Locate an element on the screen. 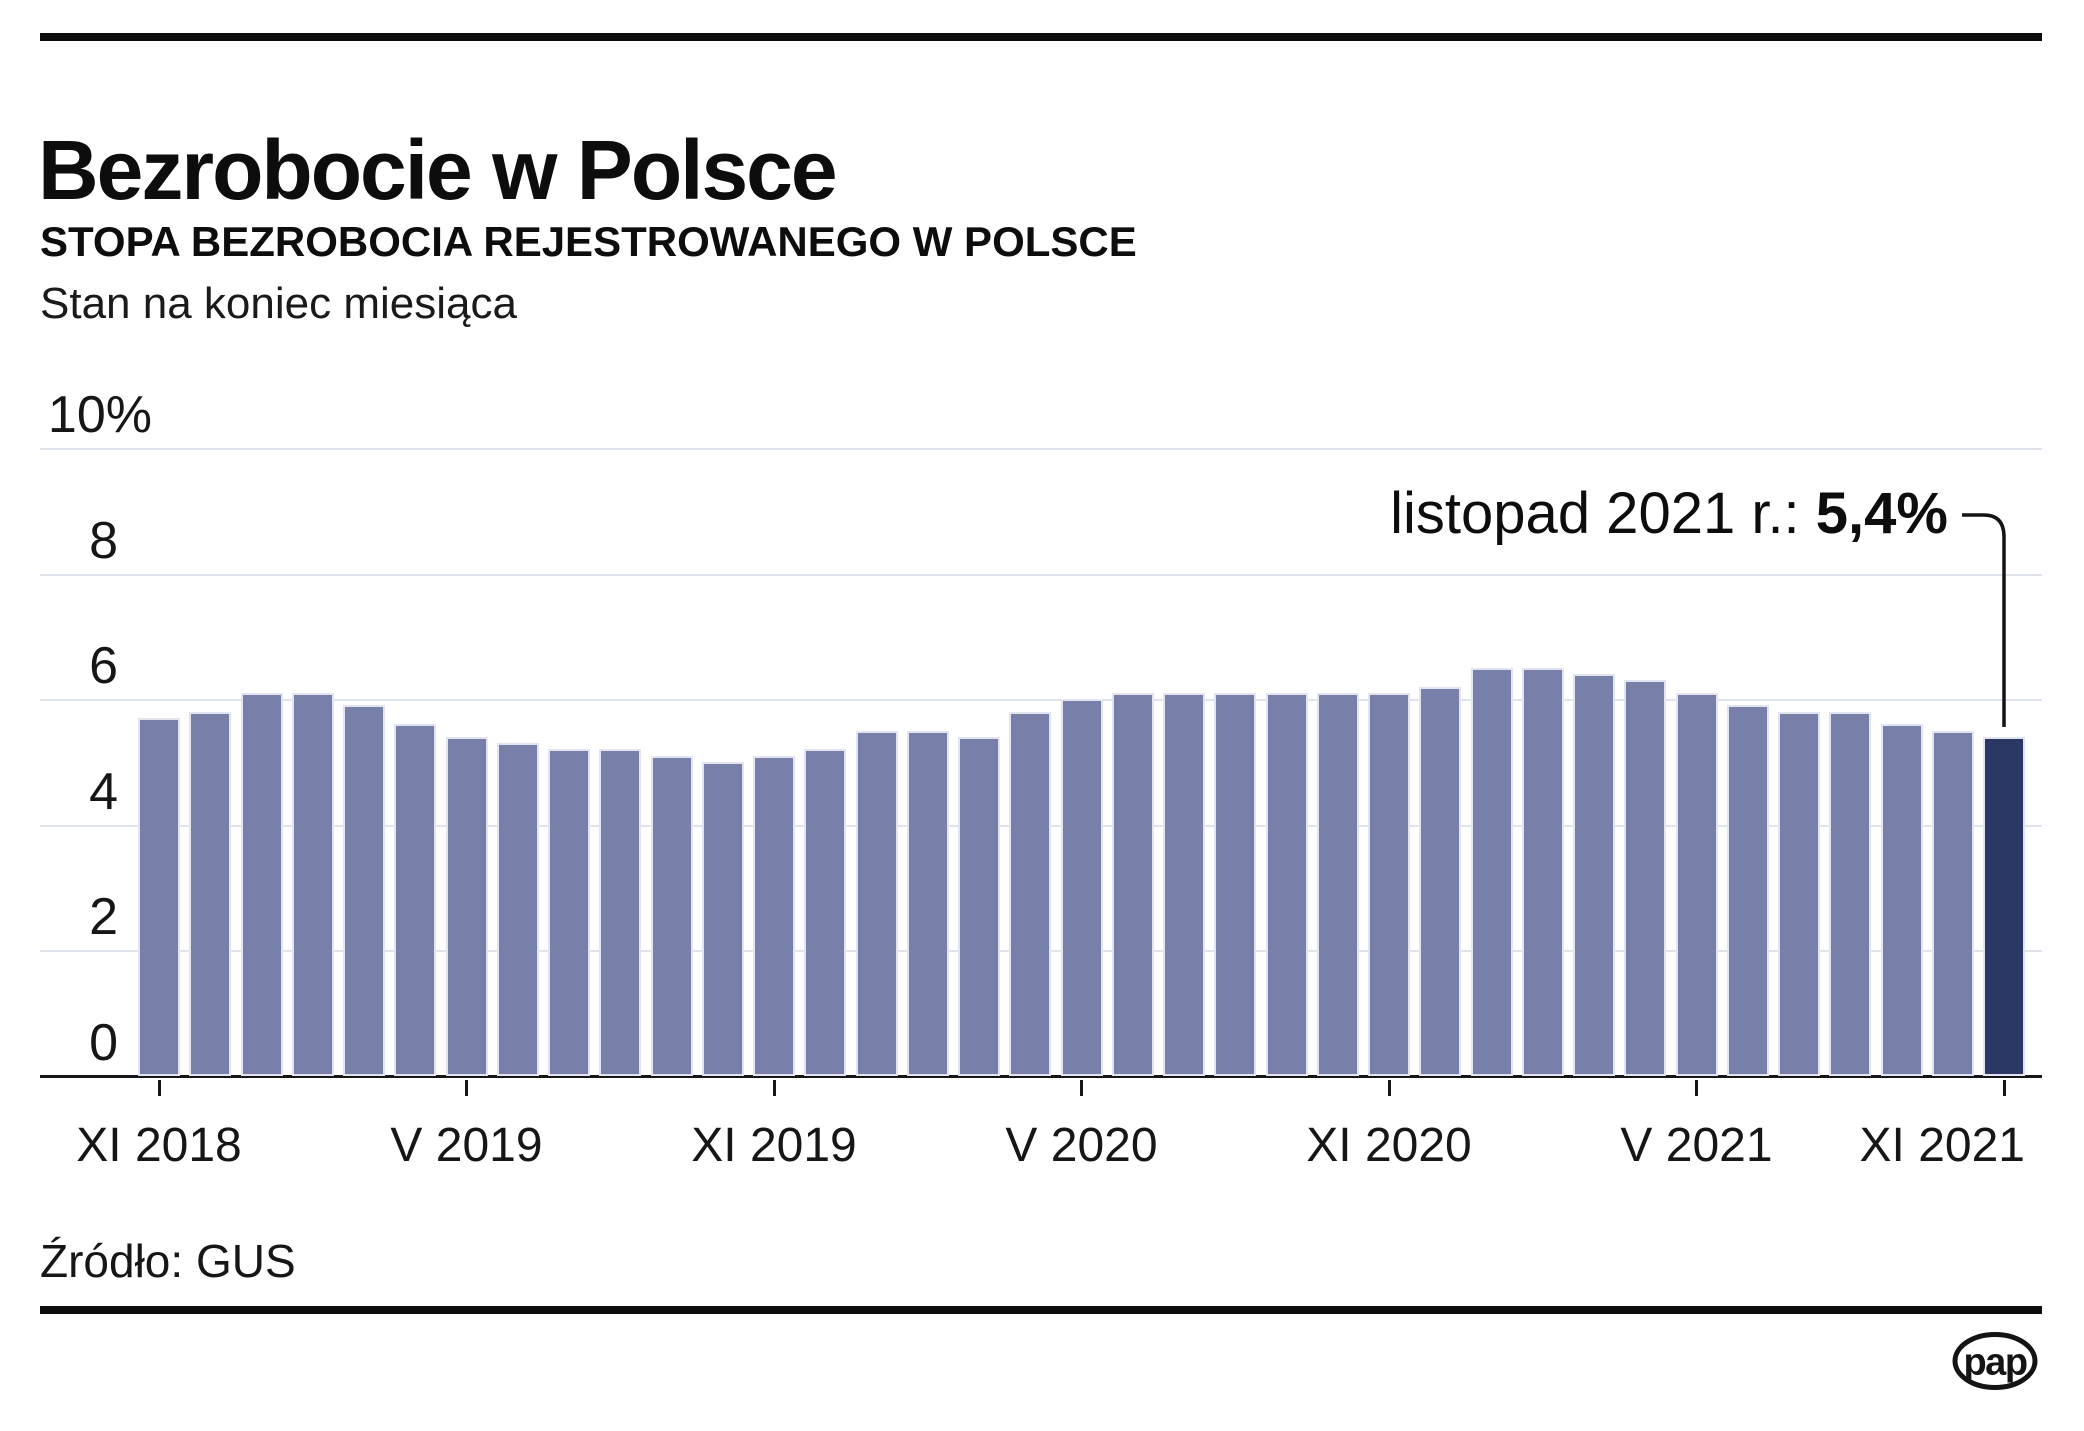 Image resolution: width=2084 pixels, height=1431 pixels. pap-logo-ellipse is located at coordinates (1995, 1361).